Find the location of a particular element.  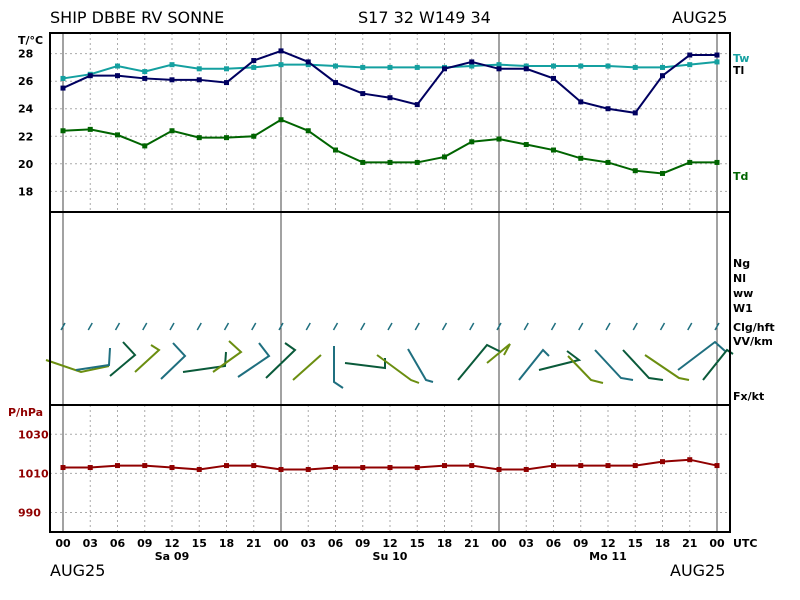

x-tick-label: 00 is located at coordinates (63, 543).